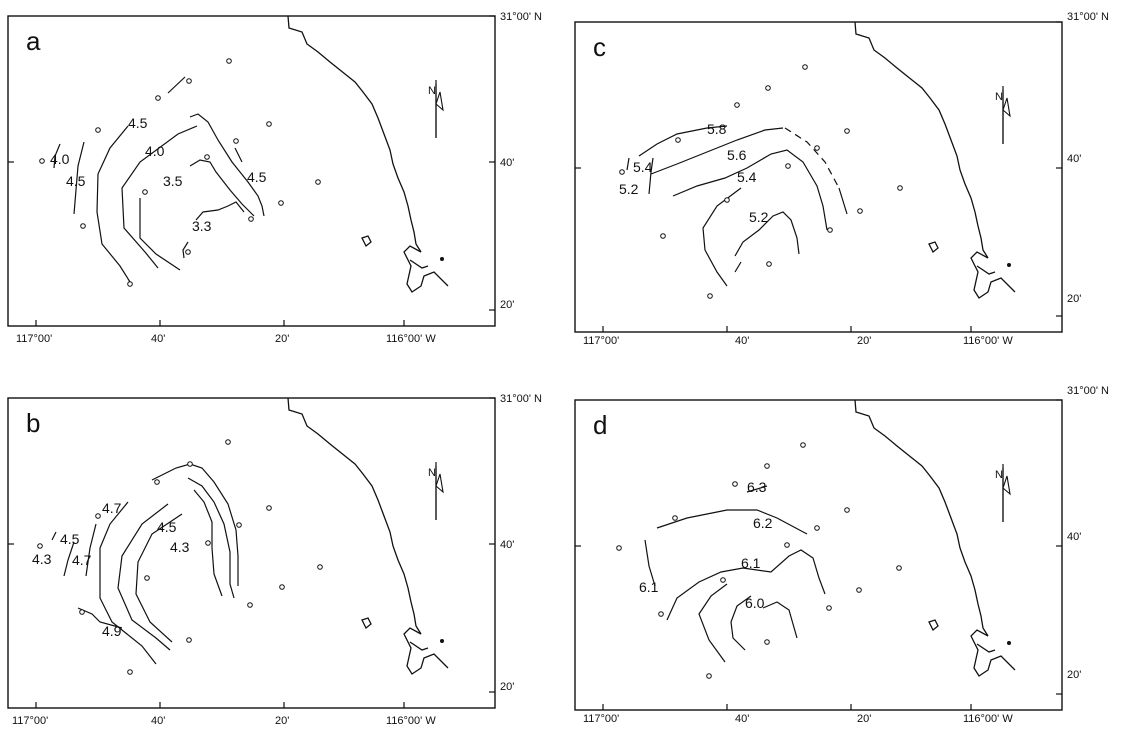  I want to click on contour-label: 4.7, so click(82, 560).